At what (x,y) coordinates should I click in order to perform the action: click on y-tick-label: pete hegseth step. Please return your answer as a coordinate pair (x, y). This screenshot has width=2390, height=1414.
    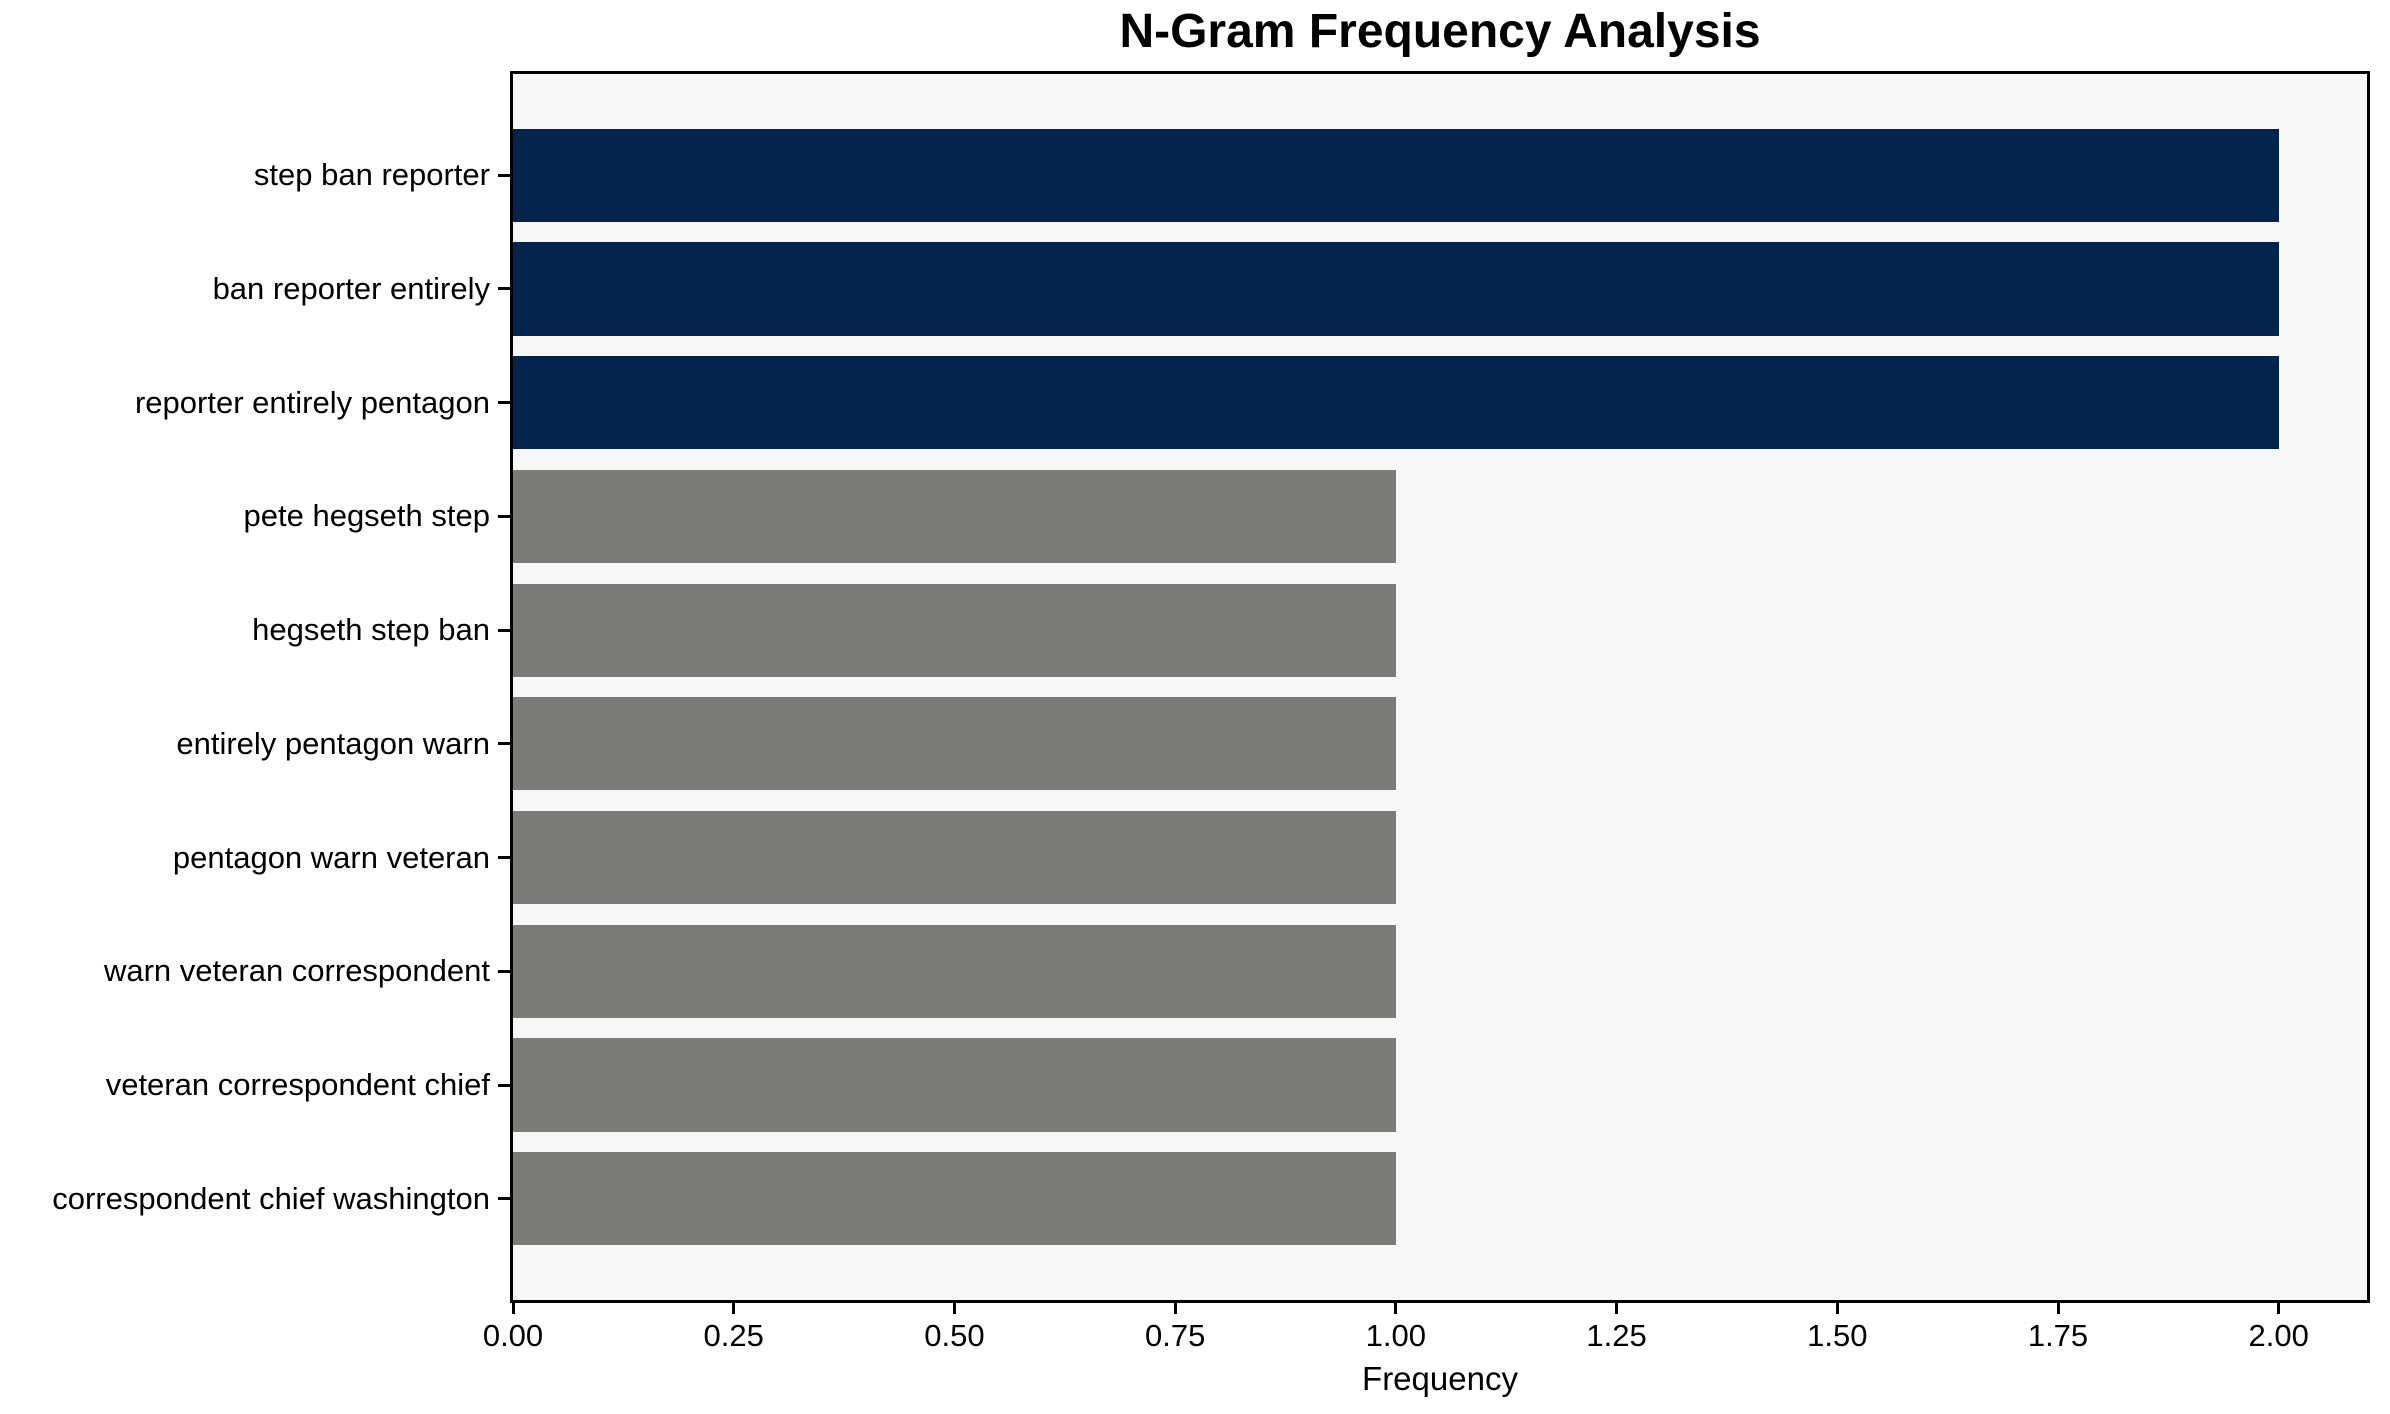
    Looking at the image, I should click on (366, 516).